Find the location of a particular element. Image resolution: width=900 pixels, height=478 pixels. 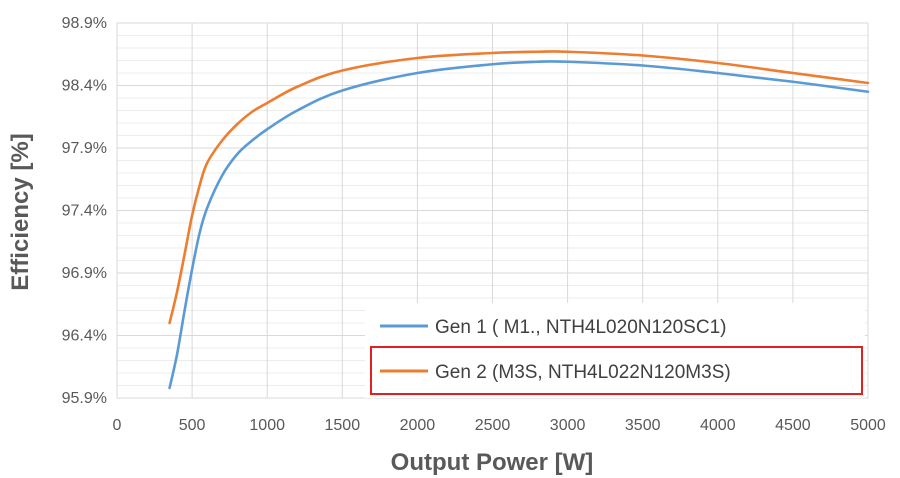

x-tick-label: 3000 is located at coordinates (568, 425).